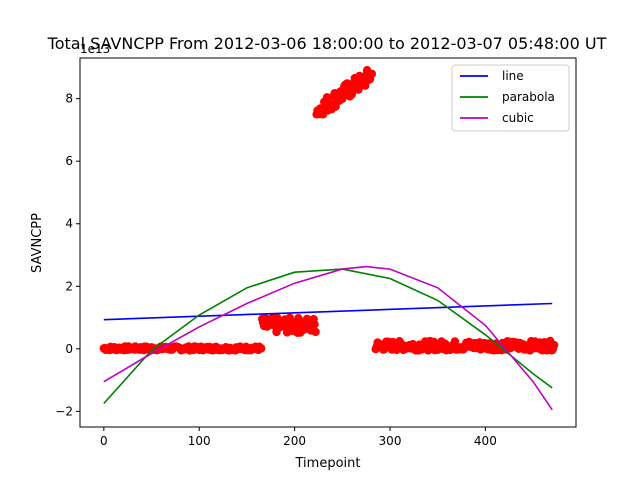  Describe the element at coordinates (67, 255) in the screenshot. I see `y-axis: −2 0 2 4 6 8` at that location.